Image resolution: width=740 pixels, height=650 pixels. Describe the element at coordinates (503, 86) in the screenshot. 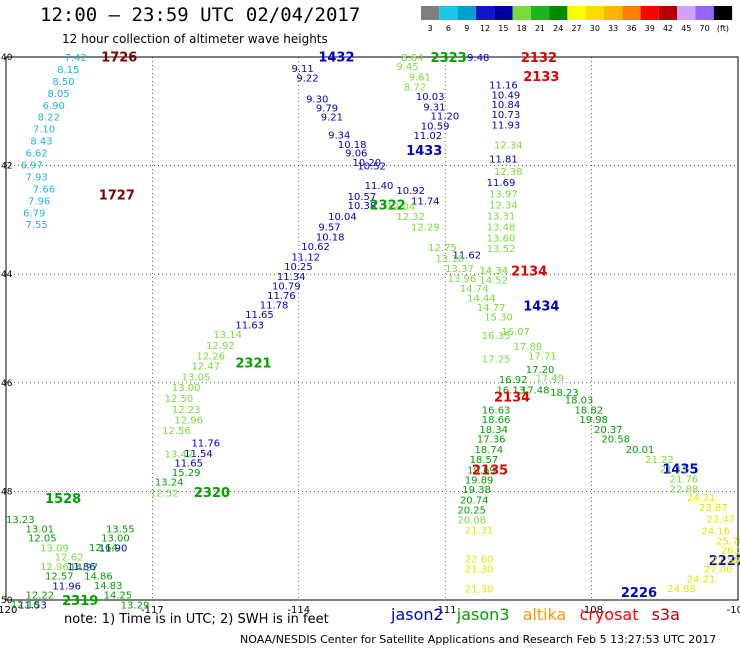

I see `wave-height-value: 11.16` at that location.